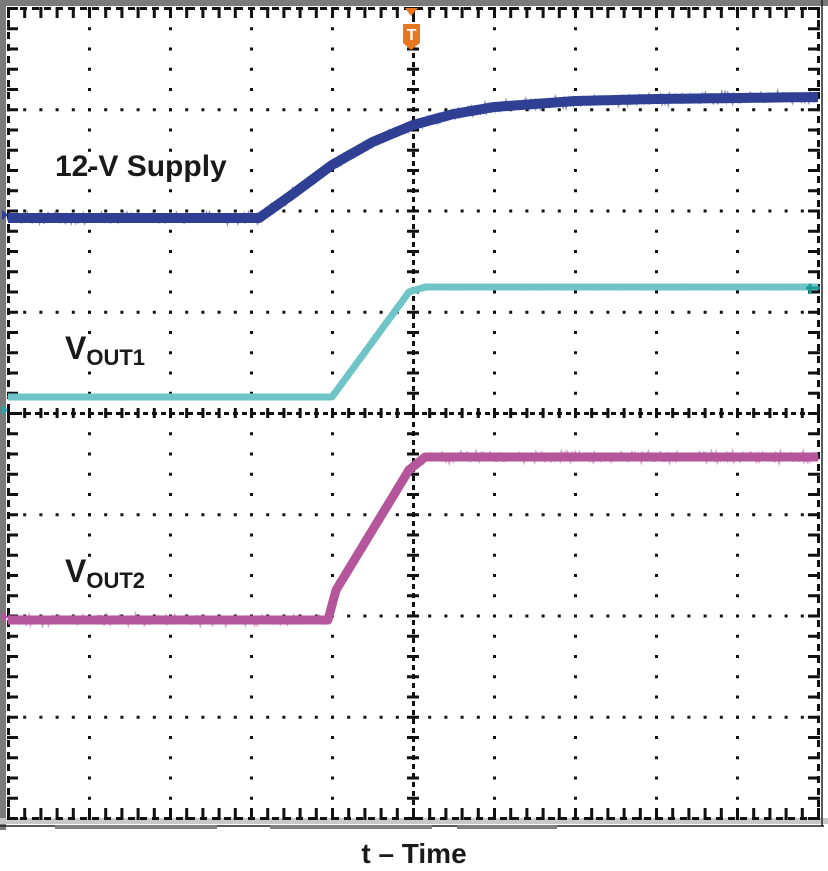 The height and width of the screenshot is (871, 828). I want to click on vout2-label: VOUT2, so click(105, 573).